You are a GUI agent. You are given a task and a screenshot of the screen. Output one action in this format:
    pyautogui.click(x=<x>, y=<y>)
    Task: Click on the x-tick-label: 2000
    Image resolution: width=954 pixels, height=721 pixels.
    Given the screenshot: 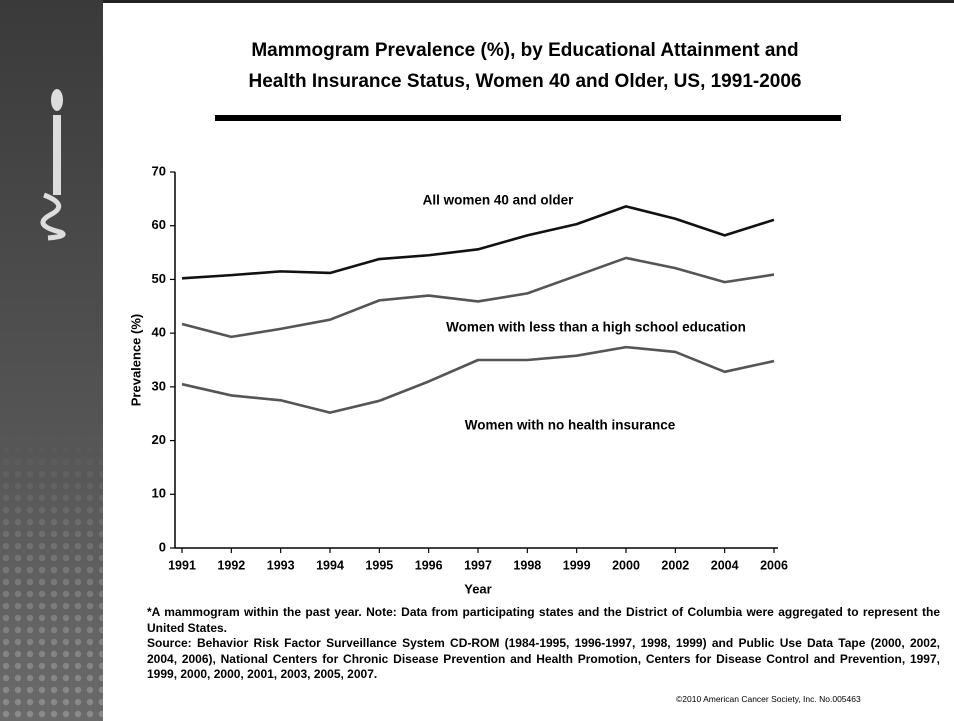 What is the action you would take?
    pyautogui.click(x=626, y=565)
    